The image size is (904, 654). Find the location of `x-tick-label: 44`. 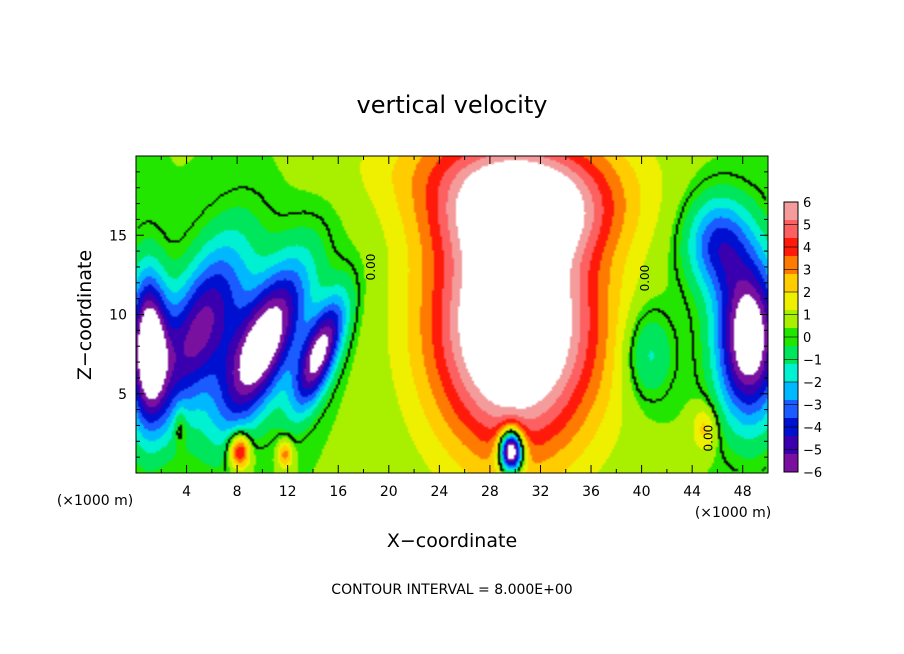

x-tick-label: 44 is located at coordinates (692, 492).